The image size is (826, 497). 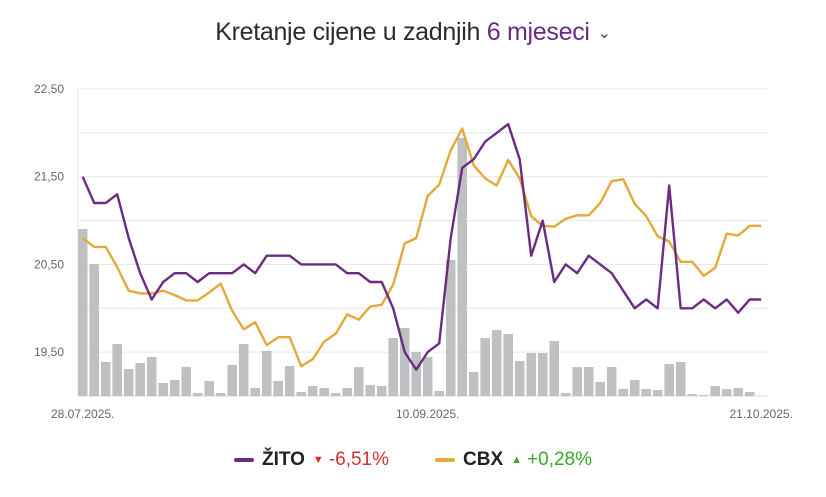 I want to click on zito-swatch, so click(x=243, y=460).